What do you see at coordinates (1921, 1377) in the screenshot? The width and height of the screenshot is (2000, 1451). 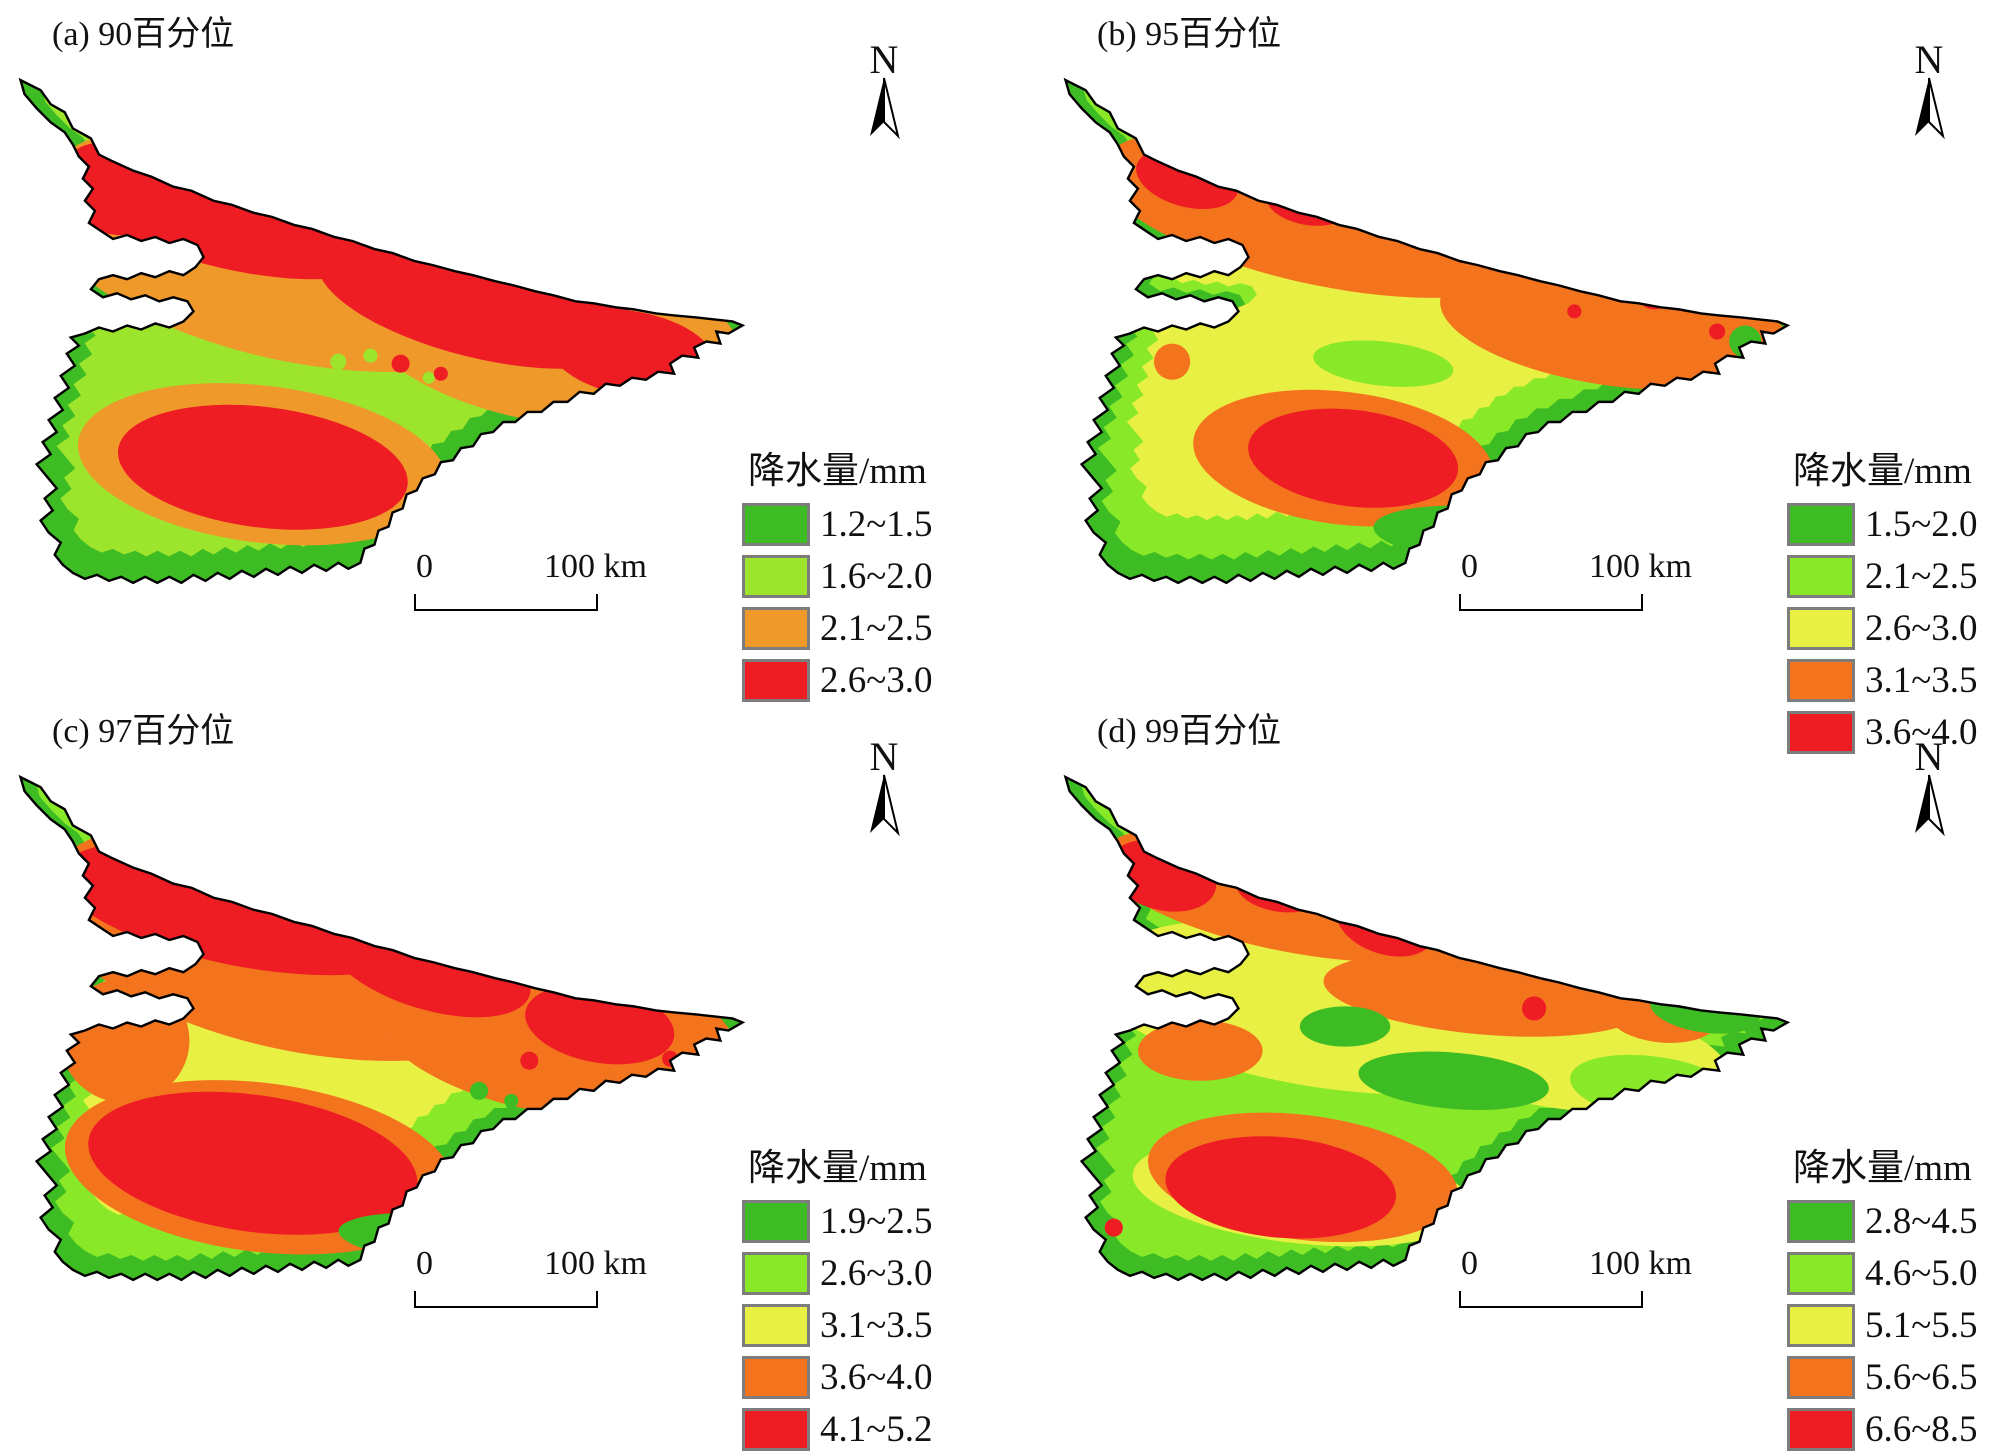 I see `legend-label: 5.6~6.5` at bounding box center [1921, 1377].